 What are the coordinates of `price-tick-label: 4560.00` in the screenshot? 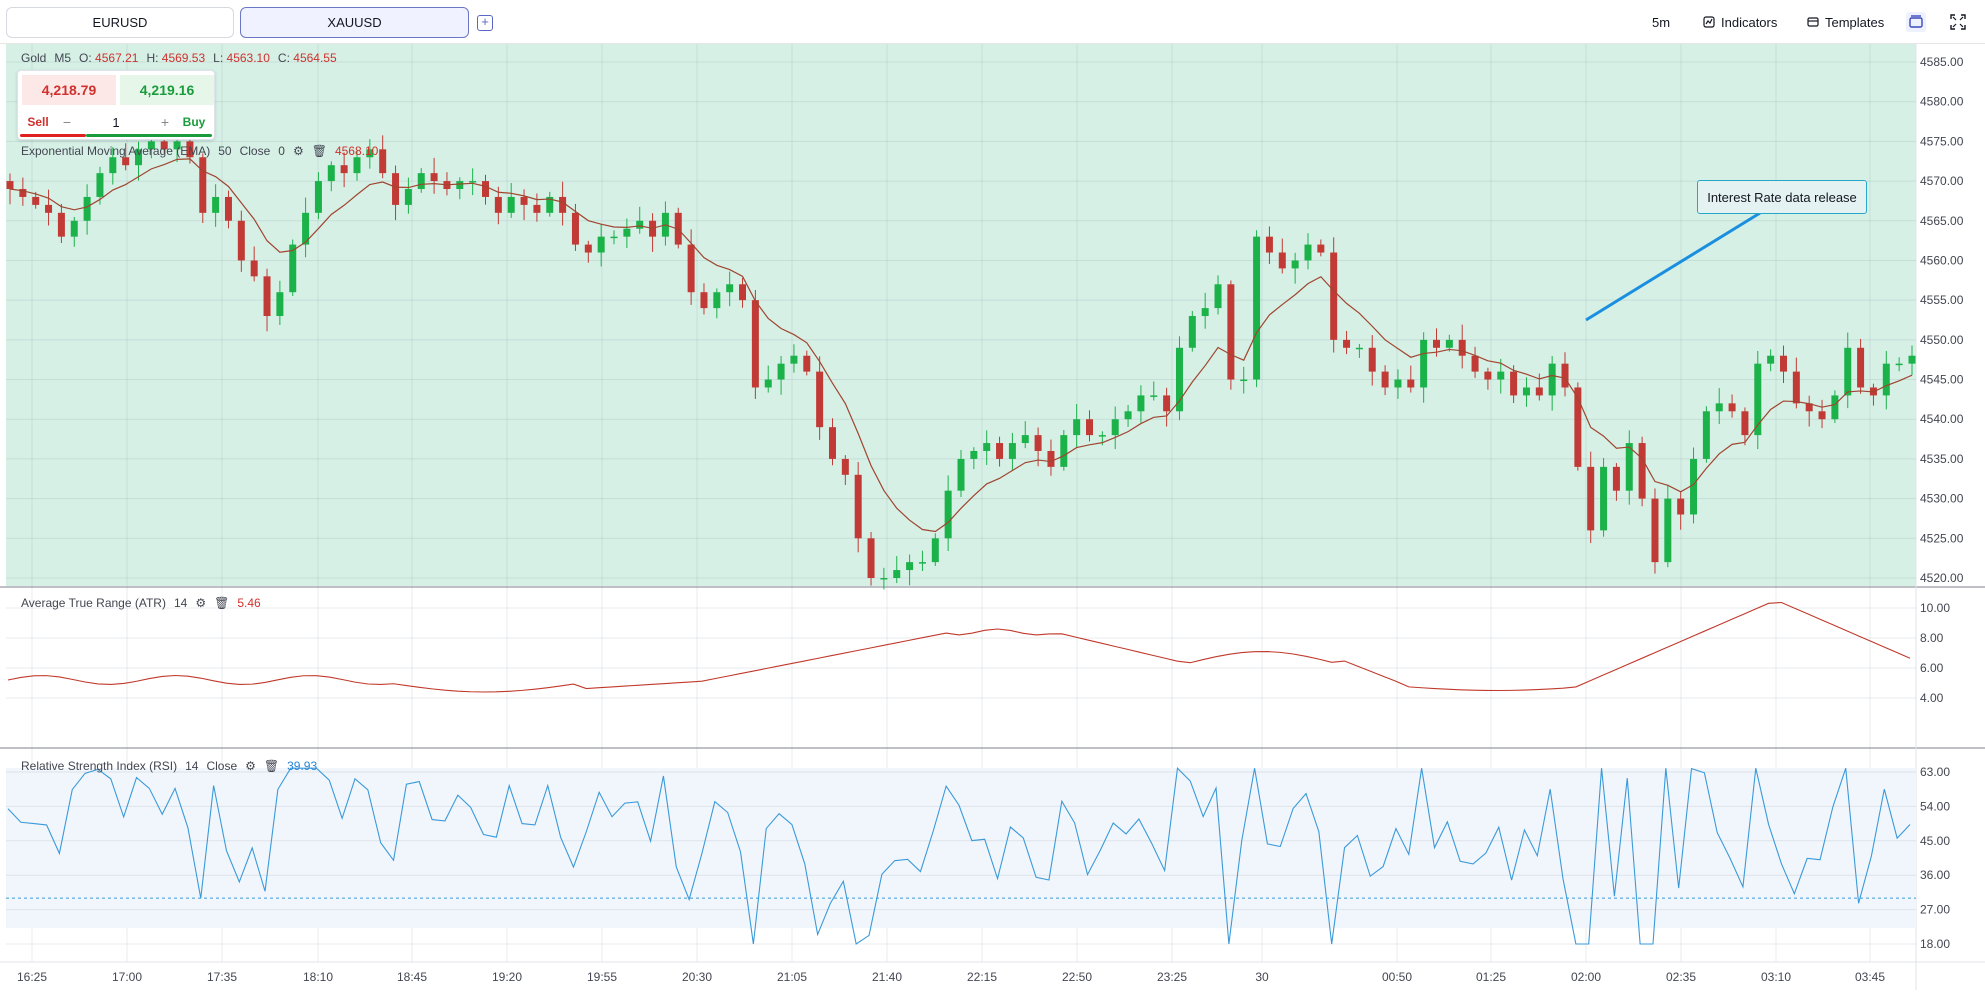 It's located at (1942, 260).